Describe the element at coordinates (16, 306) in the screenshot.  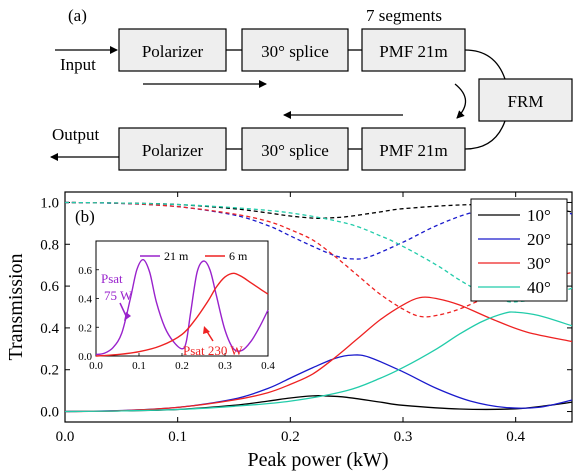
I see `y-axis-title: Transmission` at that location.